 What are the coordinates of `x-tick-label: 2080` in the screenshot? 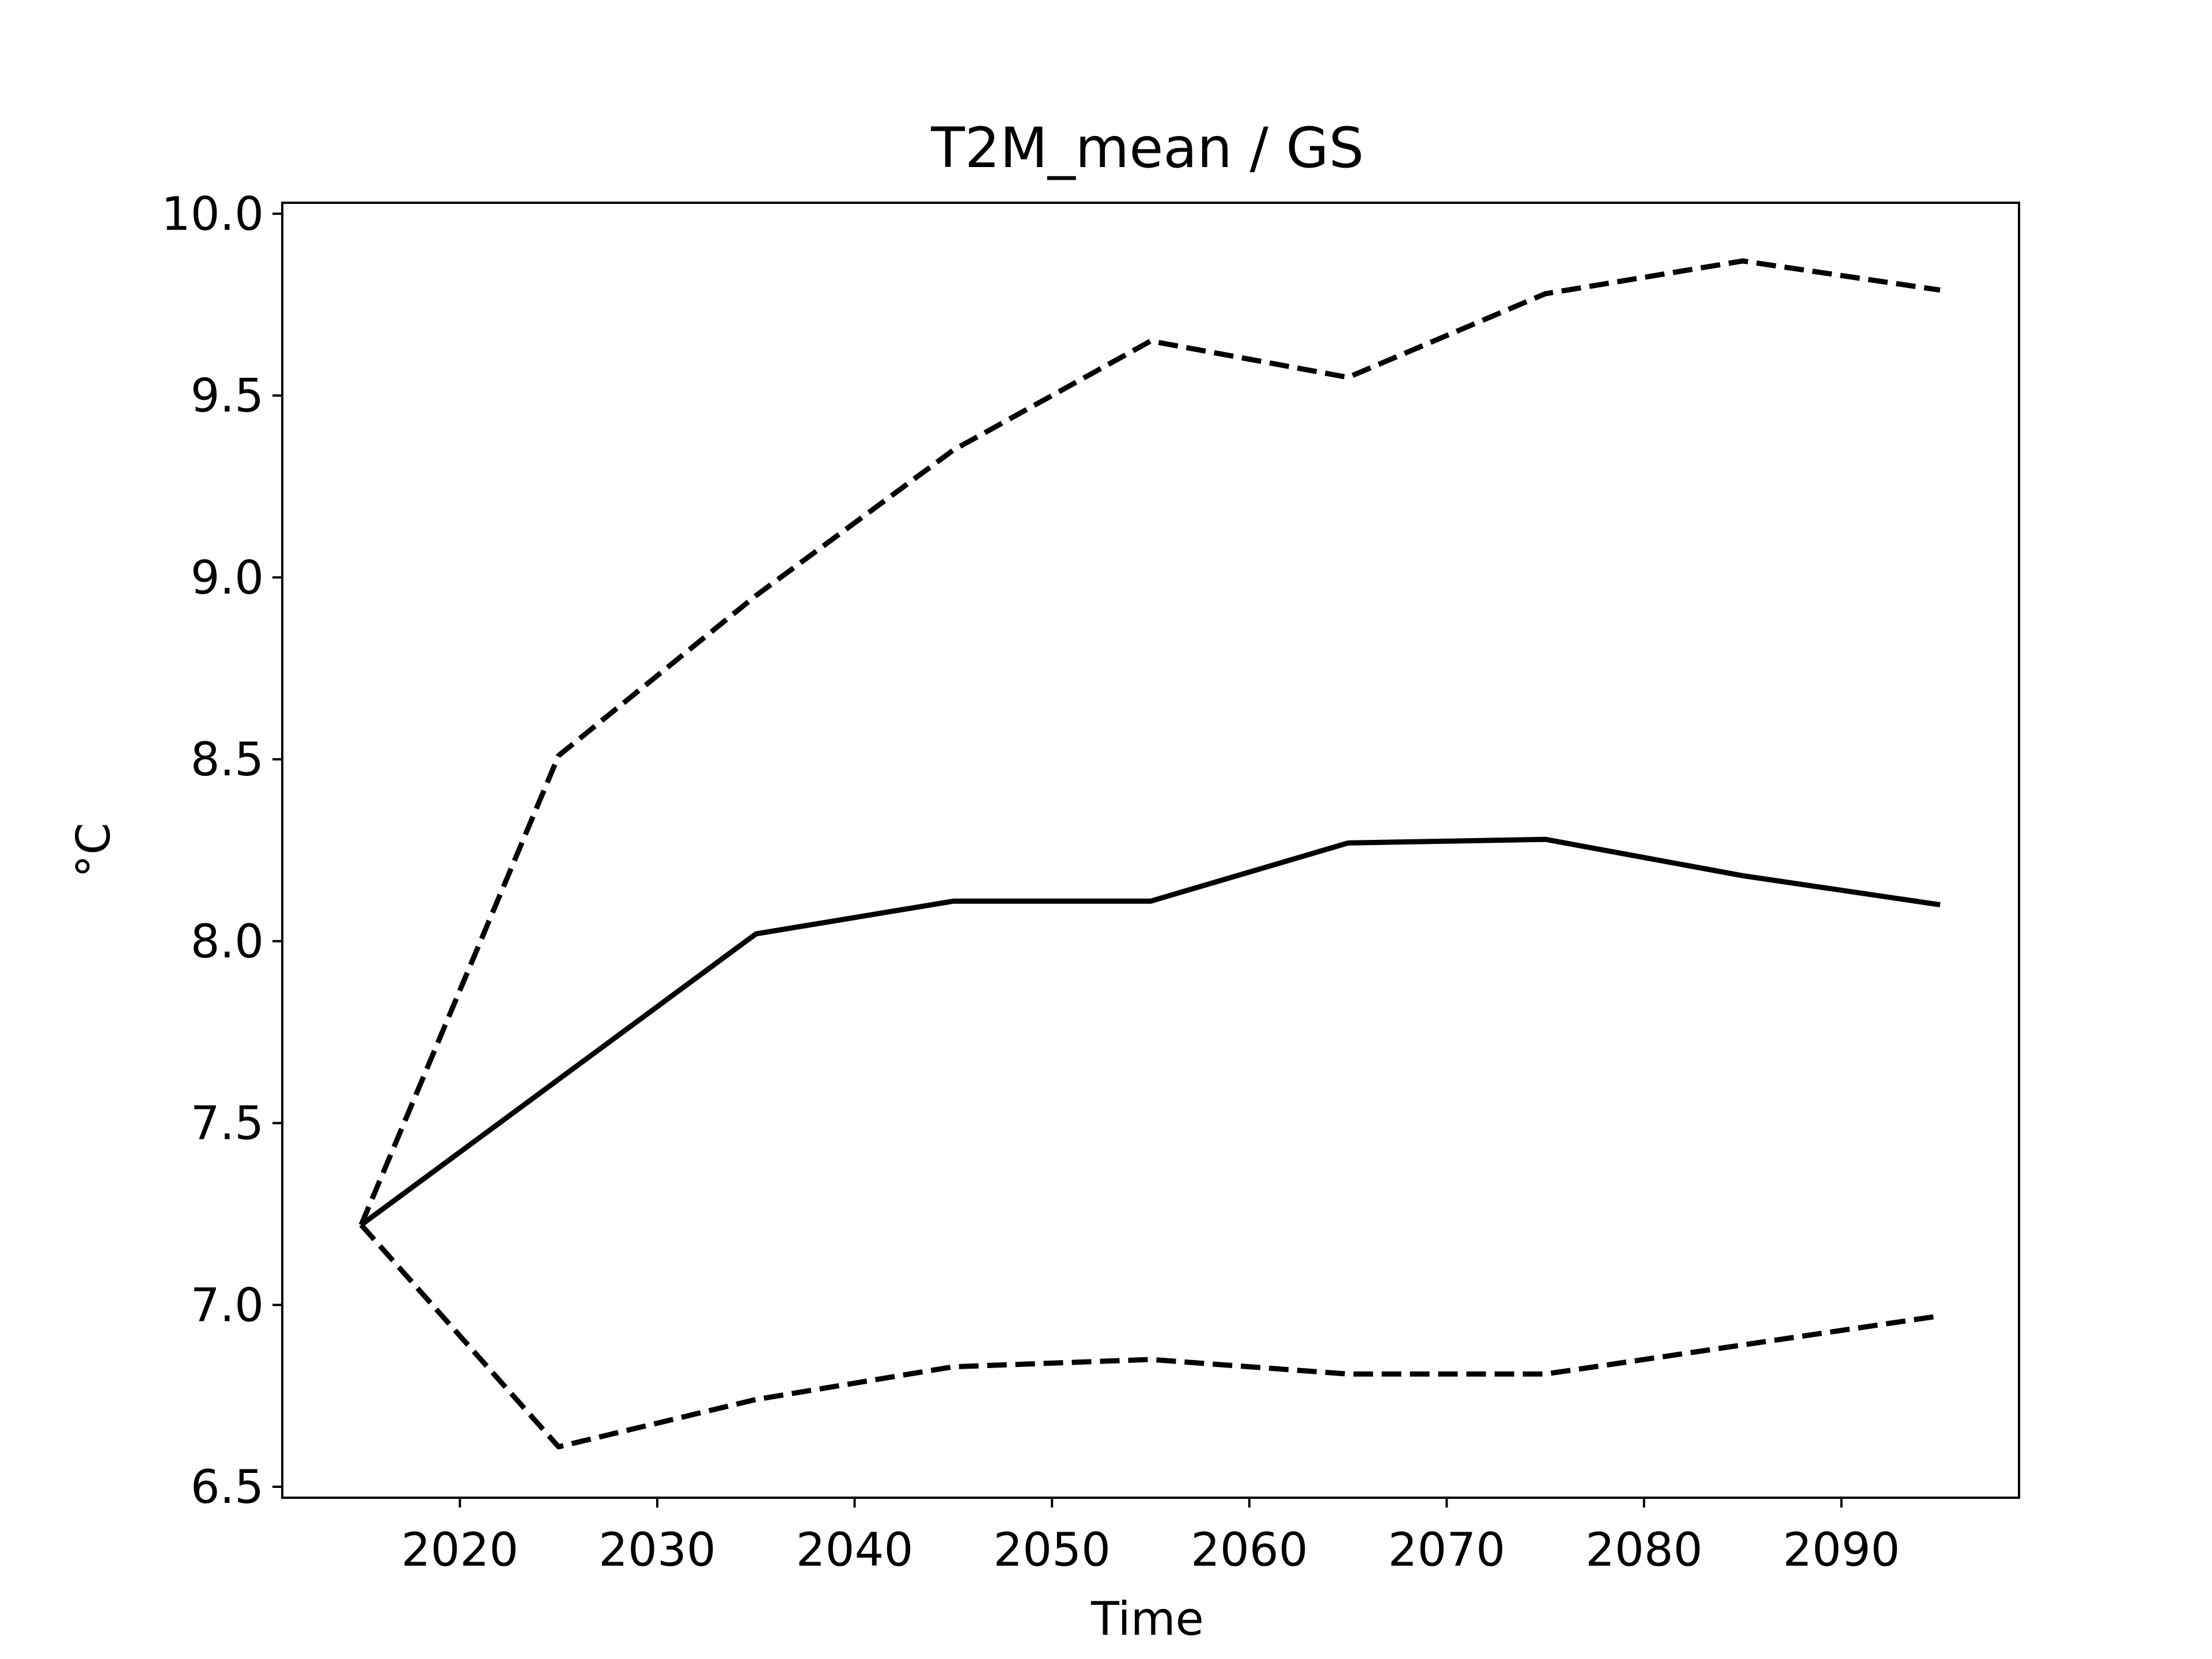 It's located at (1644, 1550).